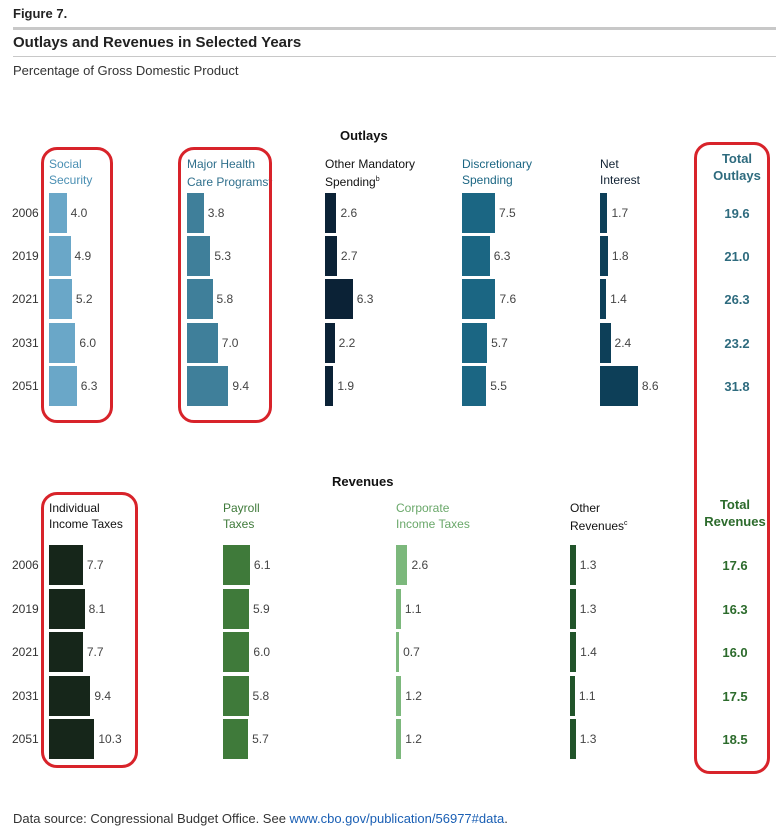 This screenshot has width=776, height=830. What do you see at coordinates (84, 299) in the screenshot?
I see `outlays-bar-value-label: 5.2` at bounding box center [84, 299].